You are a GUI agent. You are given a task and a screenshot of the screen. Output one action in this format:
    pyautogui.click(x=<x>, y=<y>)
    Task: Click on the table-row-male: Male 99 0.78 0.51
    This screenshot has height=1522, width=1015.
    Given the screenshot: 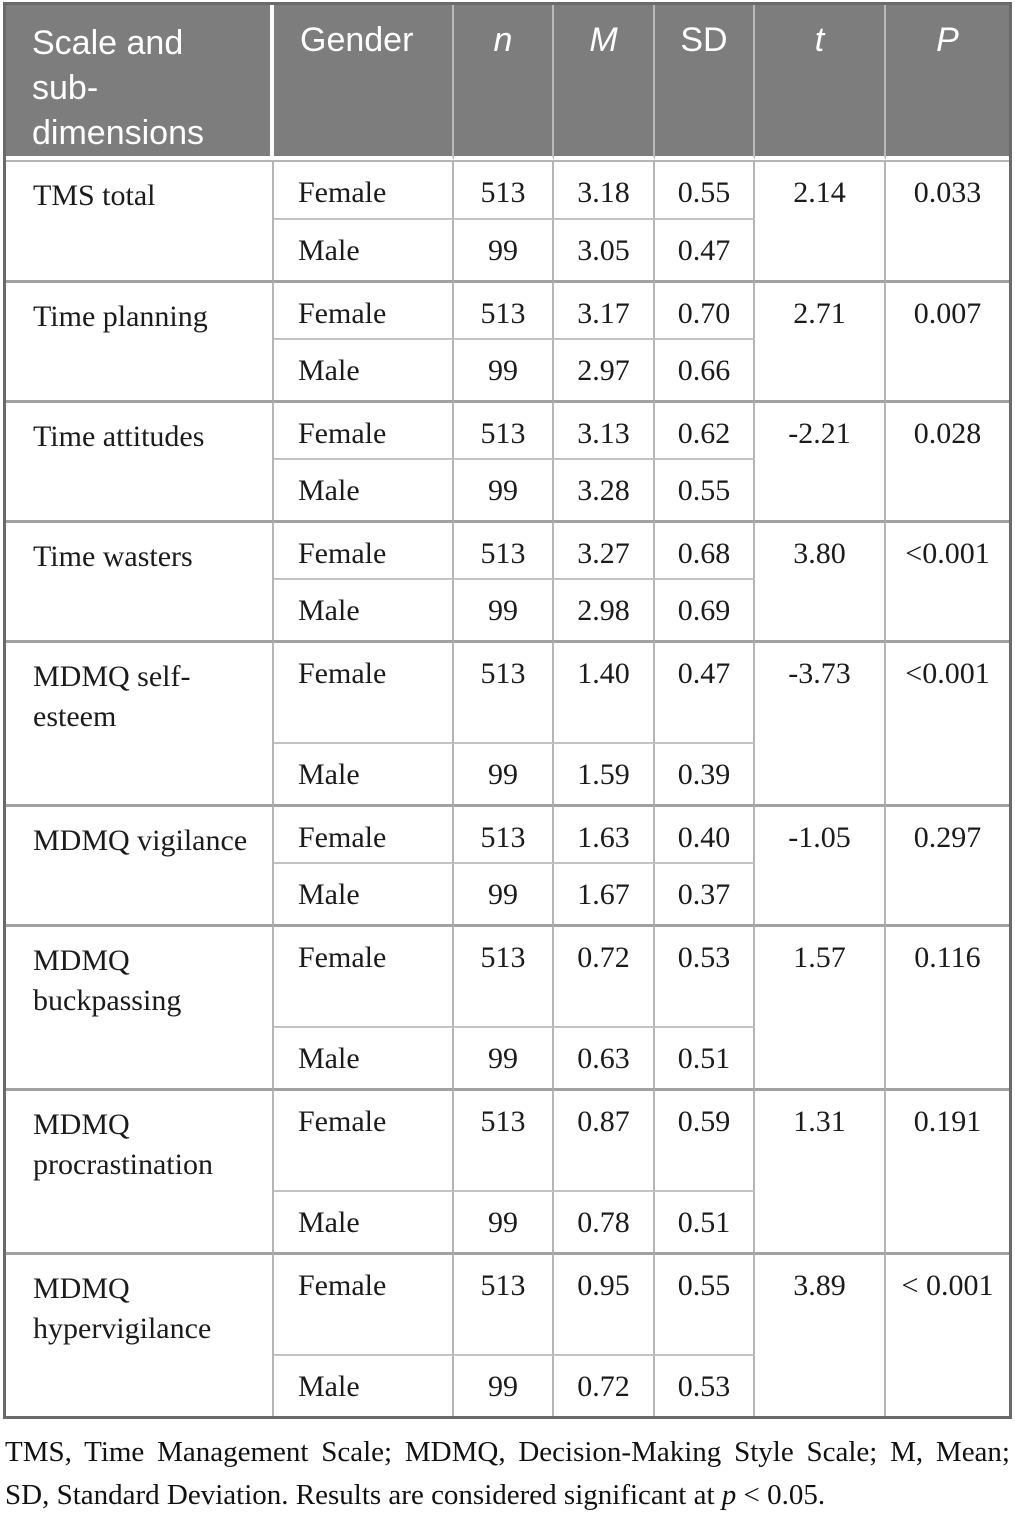 What is the action you would take?
    pyautogui.click(x=507, y=1221)
    